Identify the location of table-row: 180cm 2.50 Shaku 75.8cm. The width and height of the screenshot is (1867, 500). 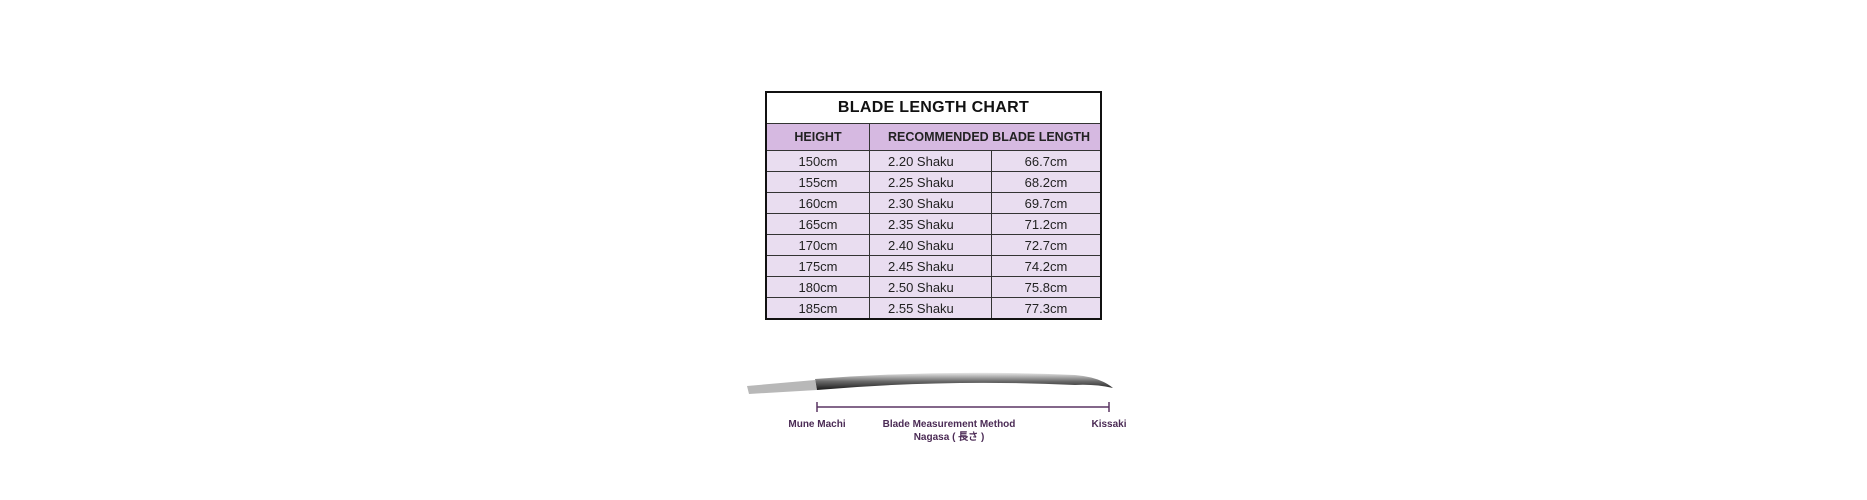
(933, 287).